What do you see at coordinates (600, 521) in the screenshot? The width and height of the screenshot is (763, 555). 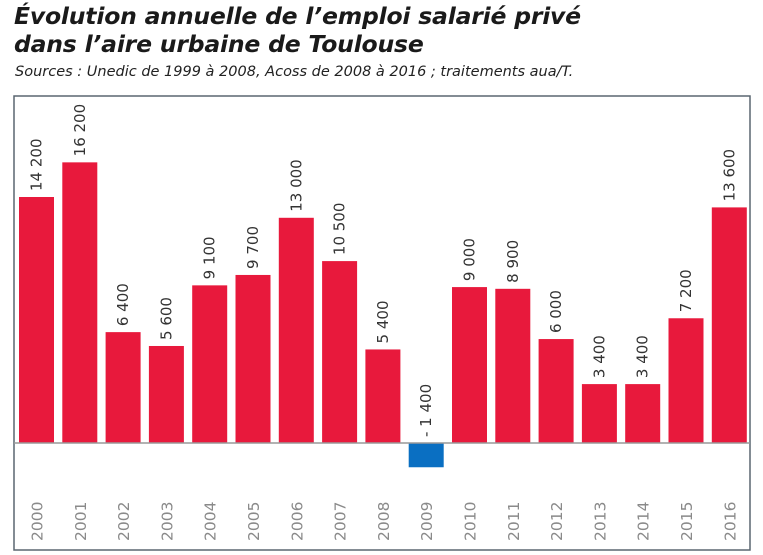 I see `x-tick-label: 2013` at bounding box center [600, 521].